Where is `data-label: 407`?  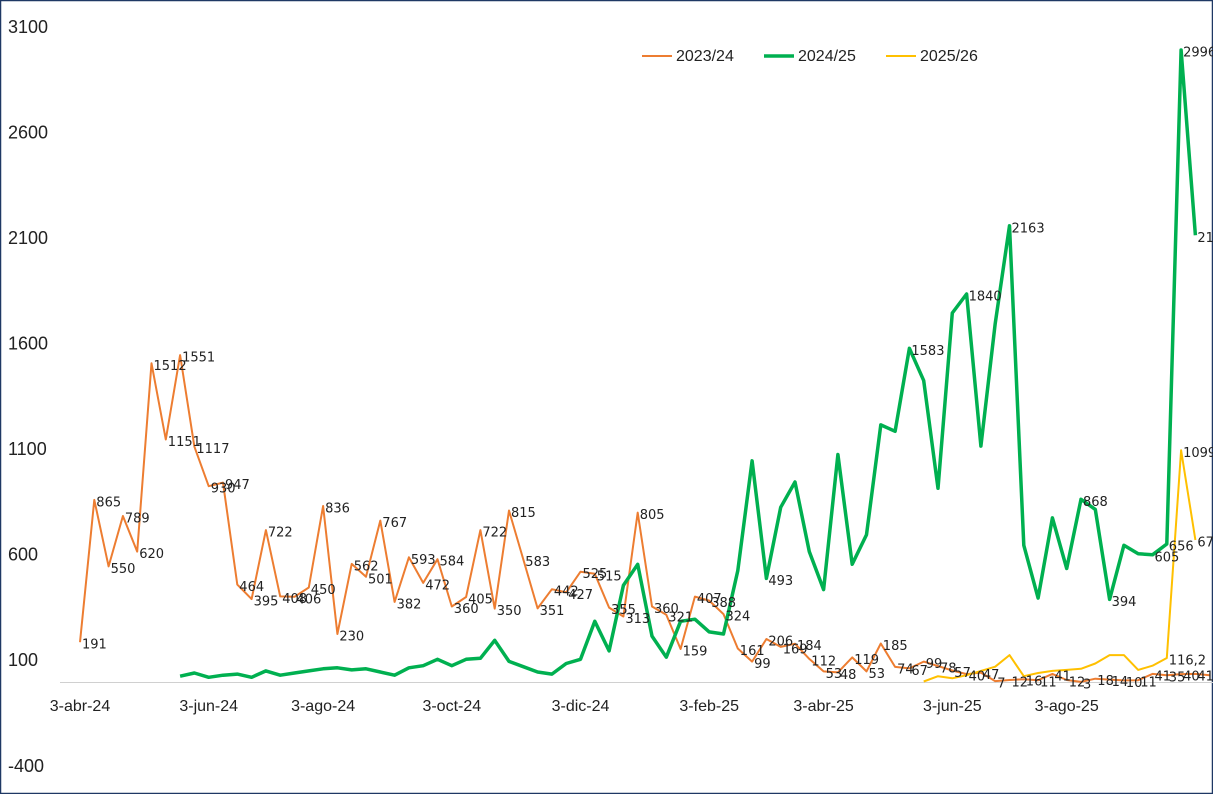 data-label: 407 is located at coordinates (709, 599).